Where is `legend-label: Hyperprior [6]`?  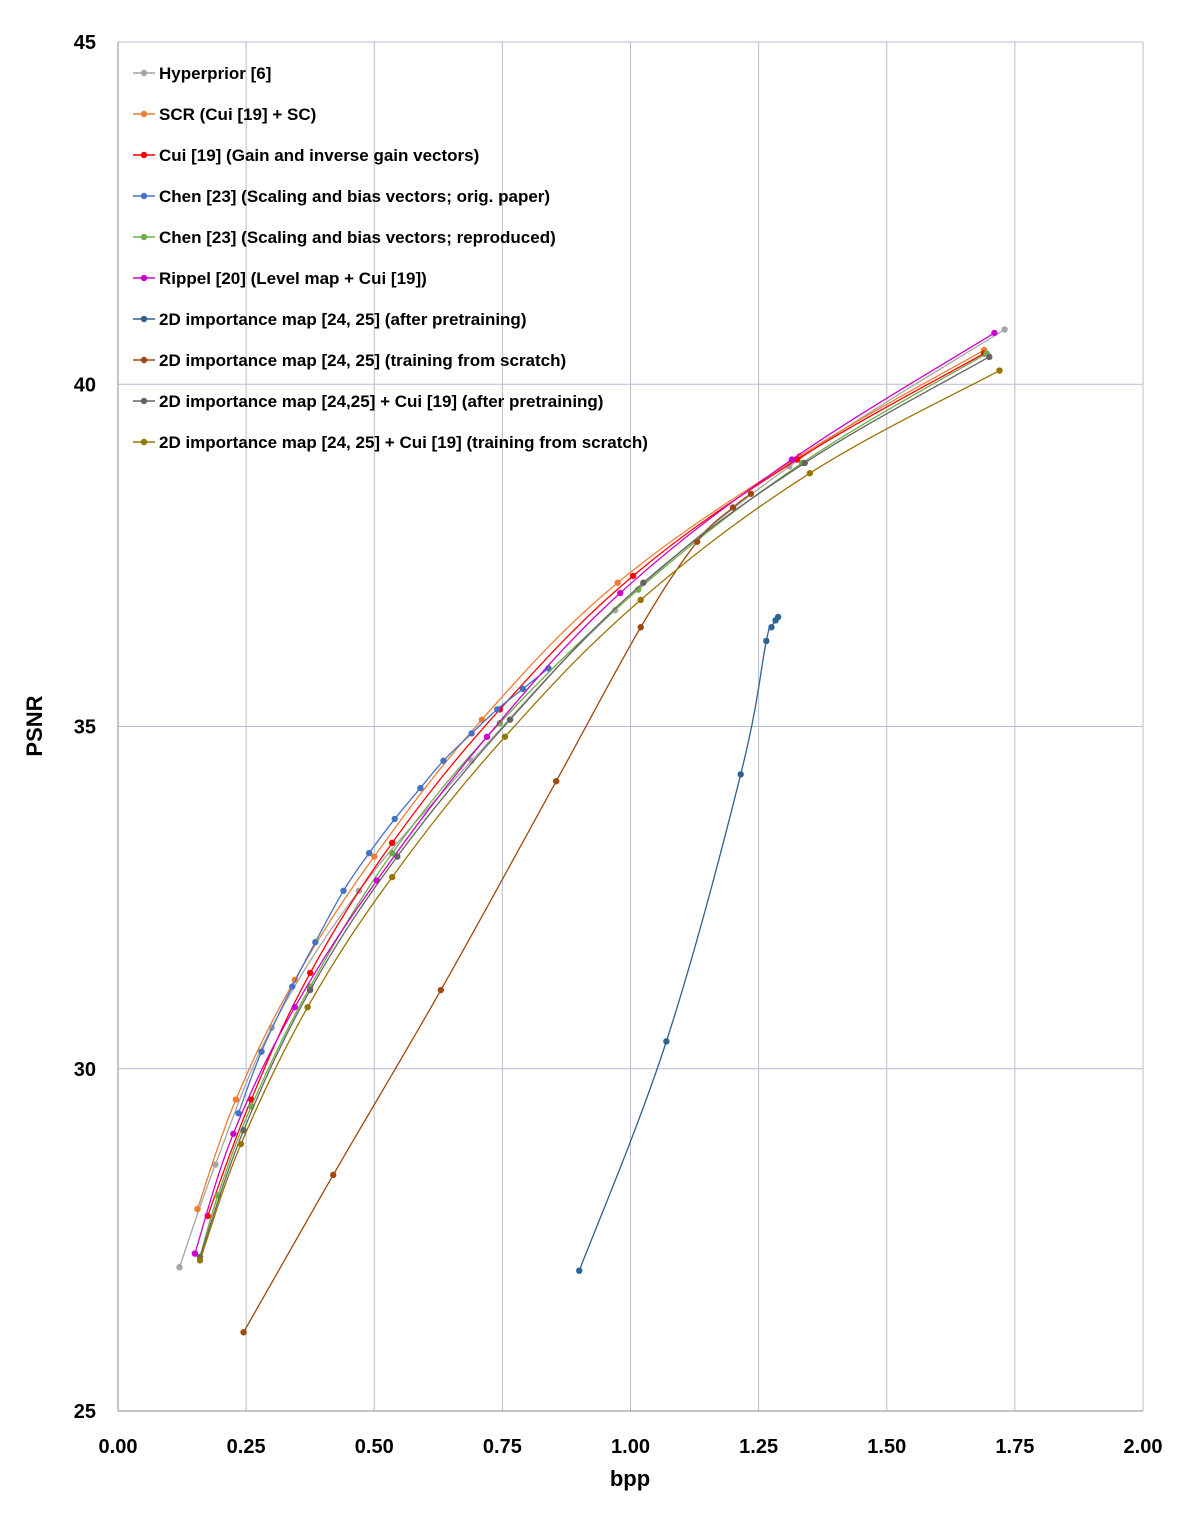 legend-label: Hyperprior [6] is located at coordinates (215, 73).